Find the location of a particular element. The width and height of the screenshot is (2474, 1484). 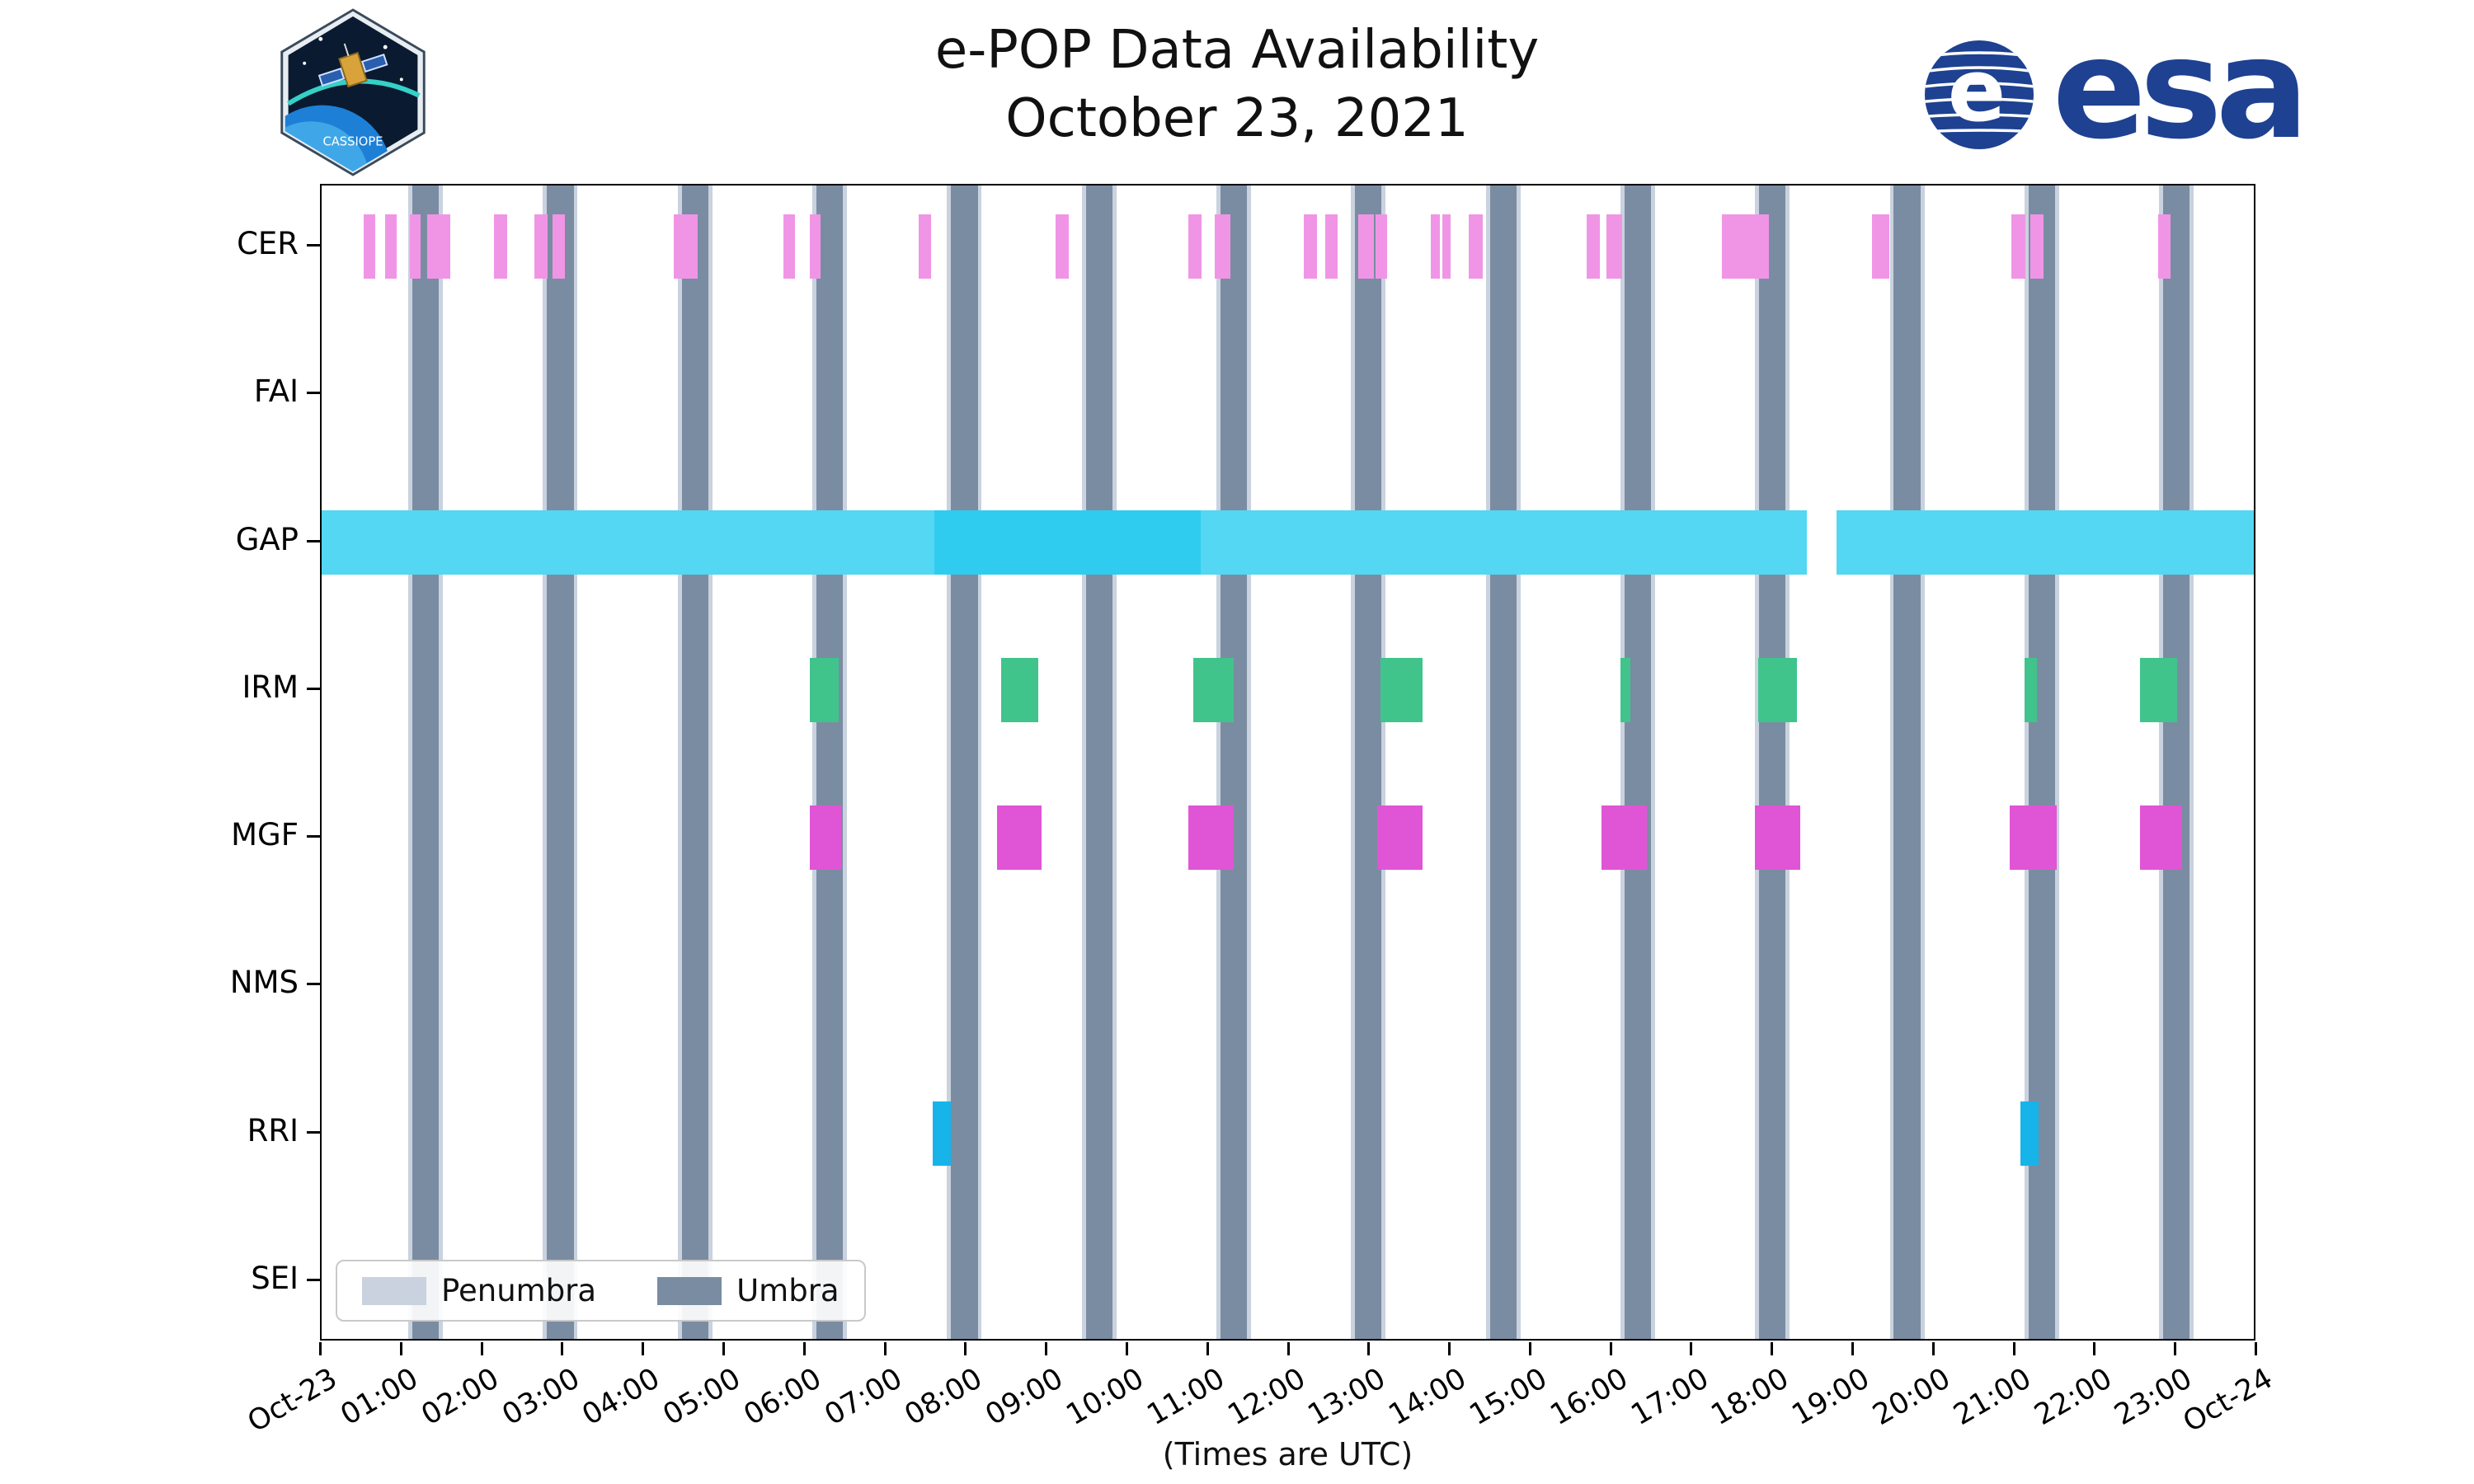

cassiope-mission-patch: CASSIOPE is located at coordinates (353, 92).